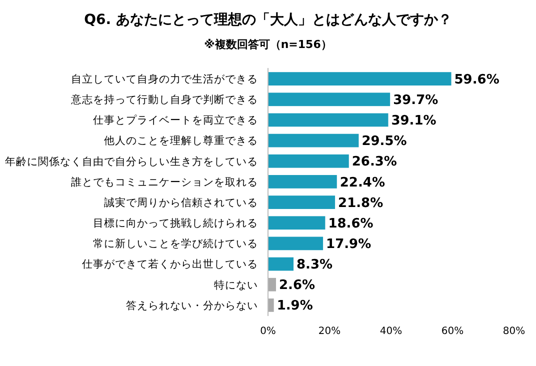  I want to click on y-tick-label: 仕事ができて若くから出世している, so click(170, 264).